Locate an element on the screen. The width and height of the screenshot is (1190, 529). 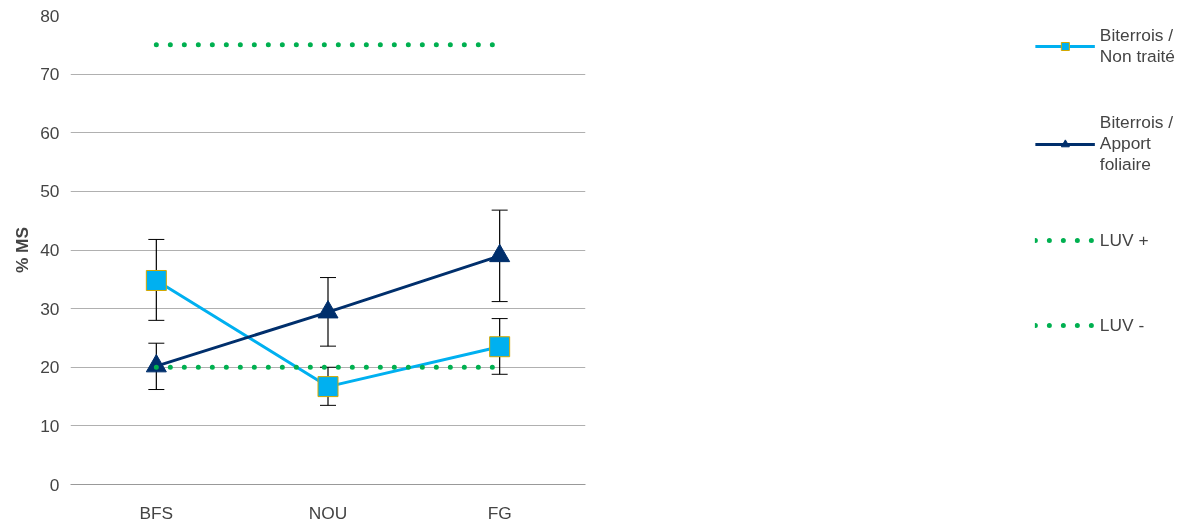
y-axis-title: % MS is located at coordinates (22, 250).